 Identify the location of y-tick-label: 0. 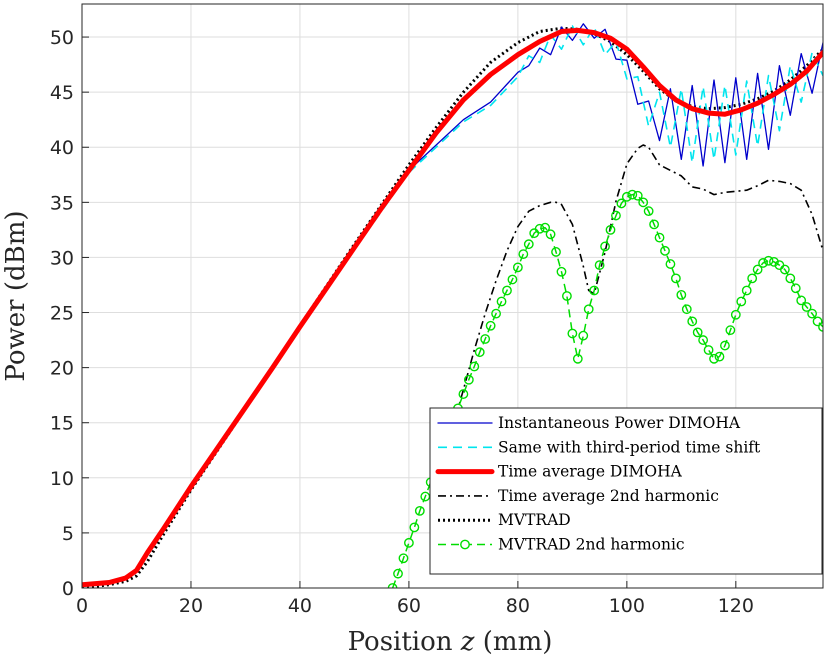
(68, 589).